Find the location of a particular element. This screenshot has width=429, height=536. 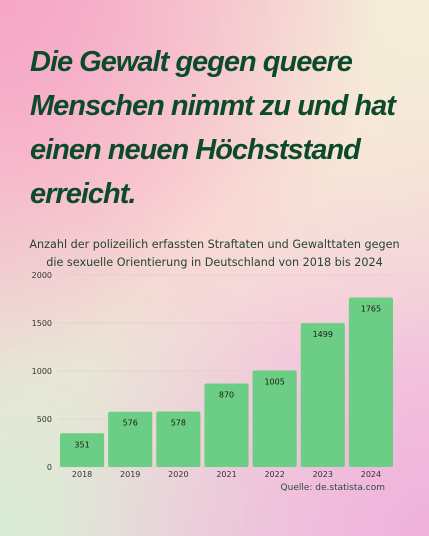

data-label: 576 is located at coordinates (130, 423).